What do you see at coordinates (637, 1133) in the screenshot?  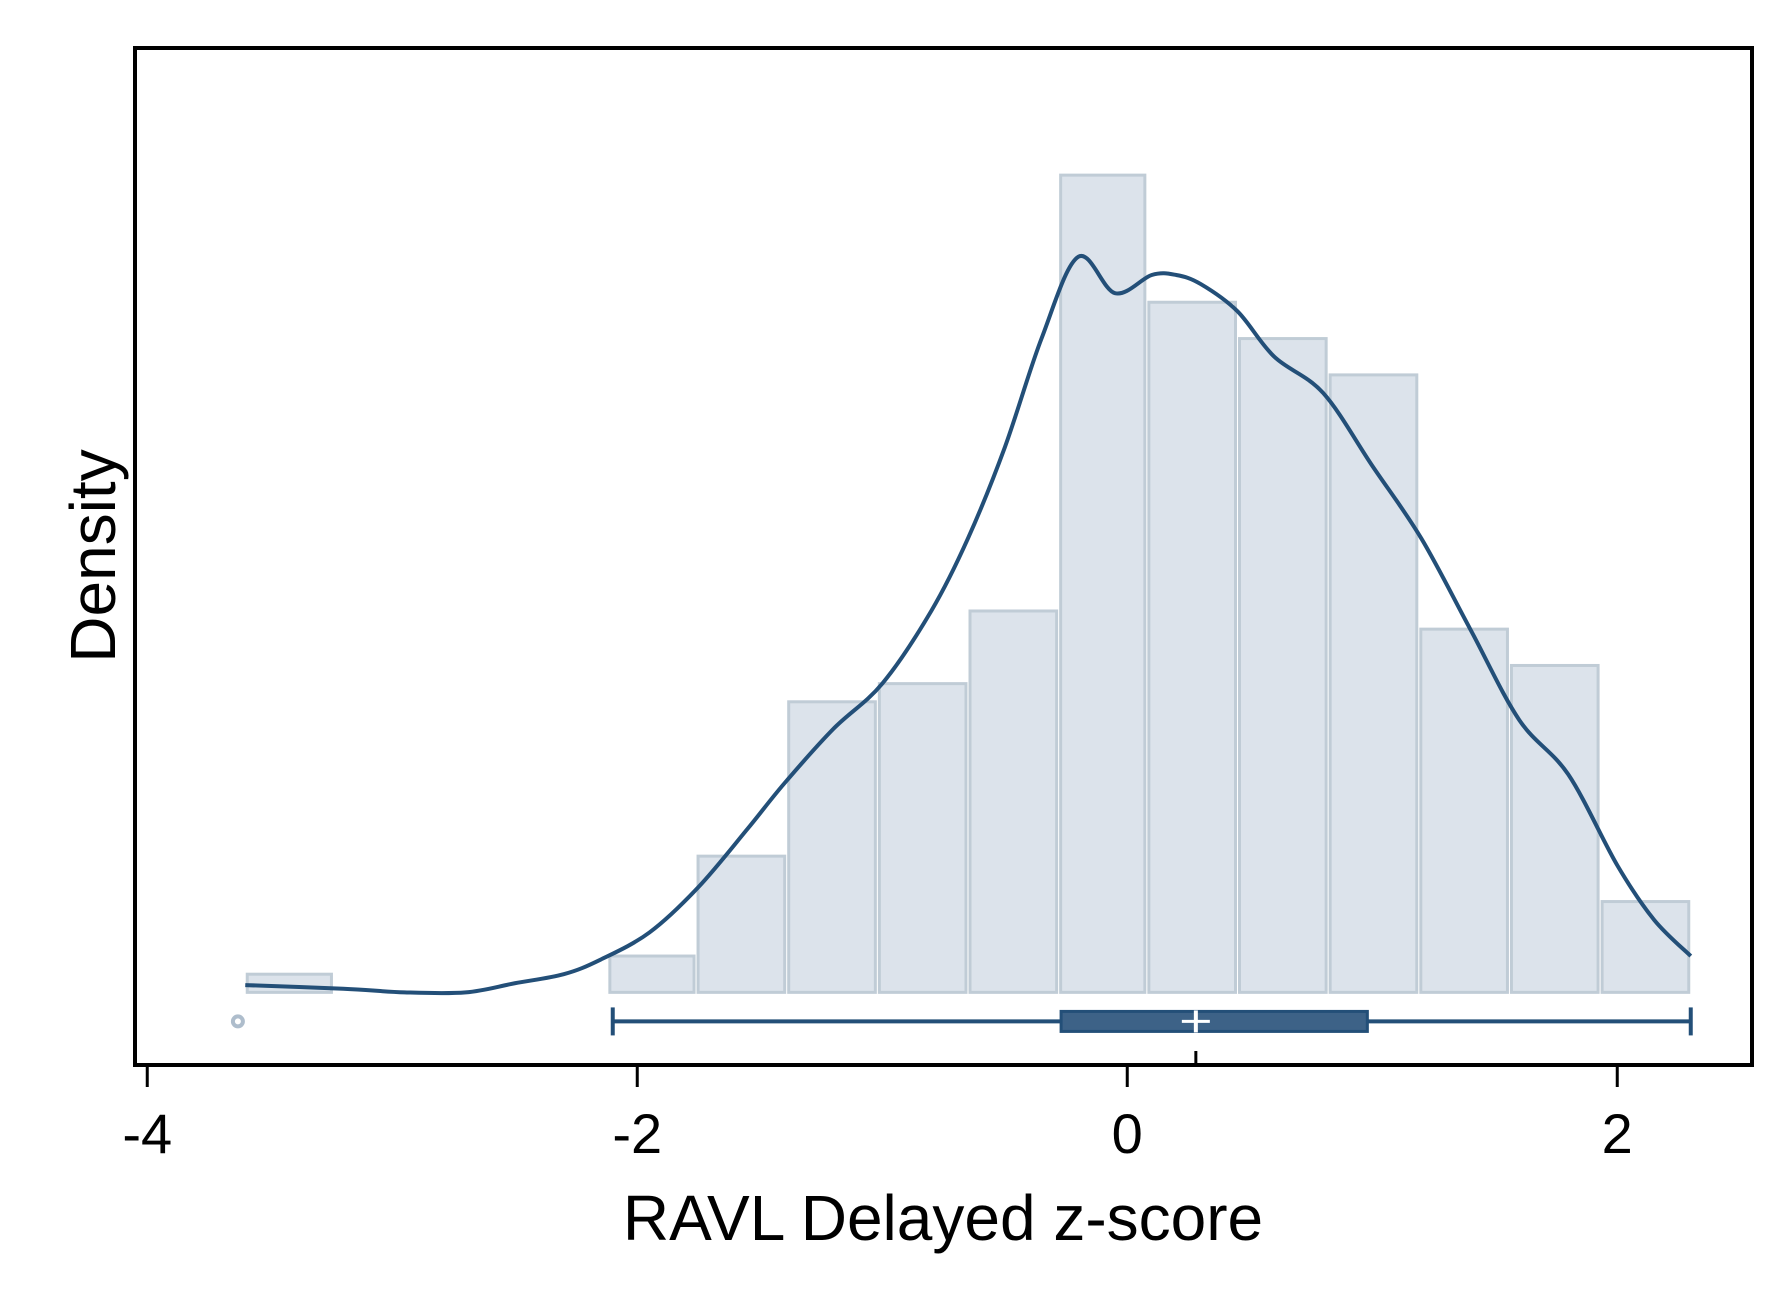 I see `x-tick-label: -2` at bounding box center [637, 1133].